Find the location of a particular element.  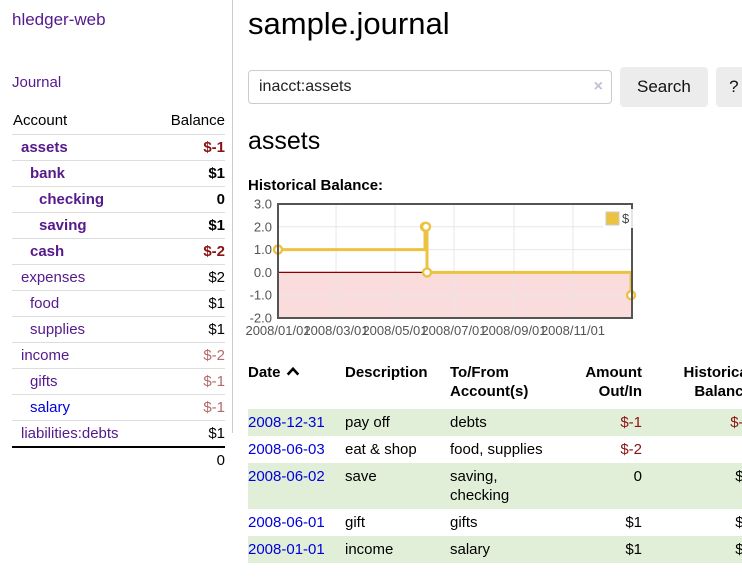

account-link-food: food is located at coordinates (45, 303).